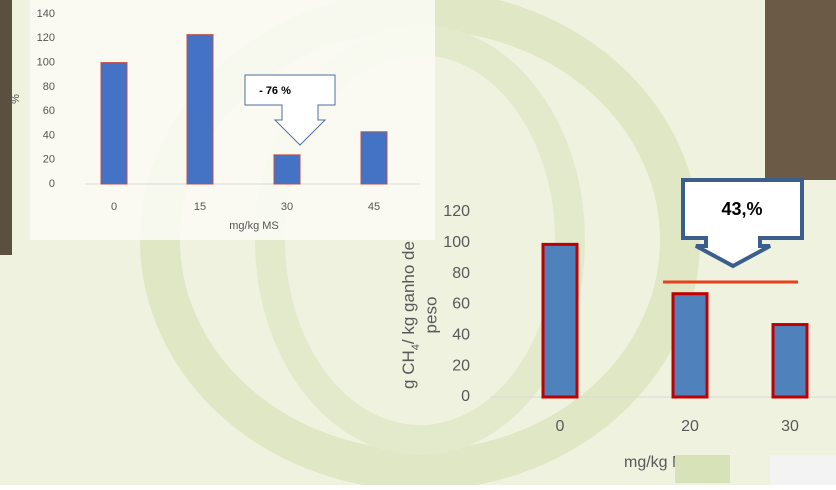  I want to click on y-tick-label: 140, so click(46, 14).